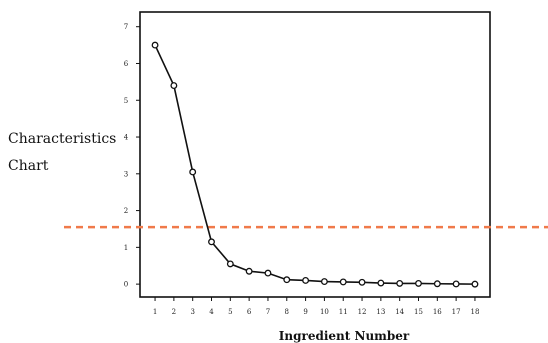 The width and height of the screenshot is (548, 343). What do you see at coordinates (380, 312) in the screenshot?
I see `x-tick-label: 13` at bounding box center [380, 312].